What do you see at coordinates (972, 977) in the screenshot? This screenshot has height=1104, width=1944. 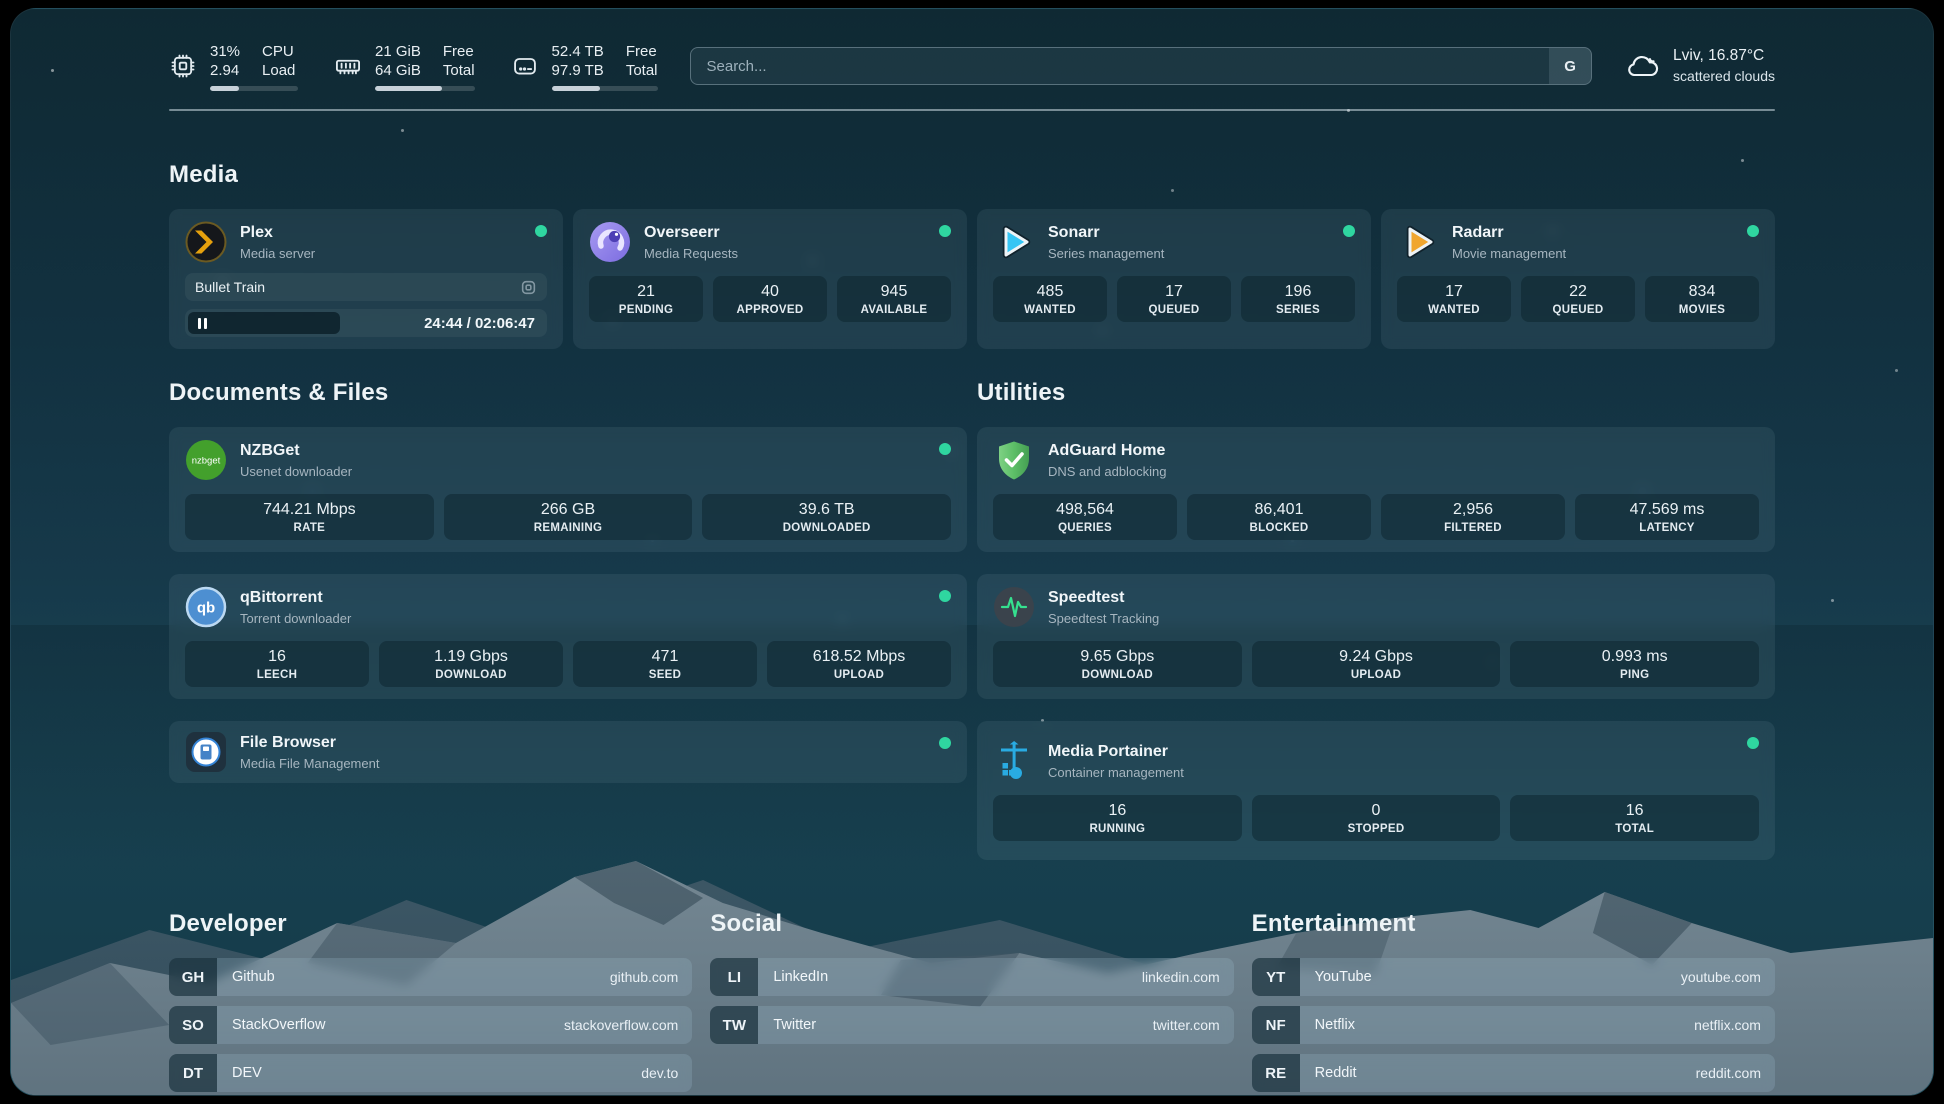 I see `bookmark-linkedin: LI LinkedIn linkedin.com` at bounding box center [972, 977].